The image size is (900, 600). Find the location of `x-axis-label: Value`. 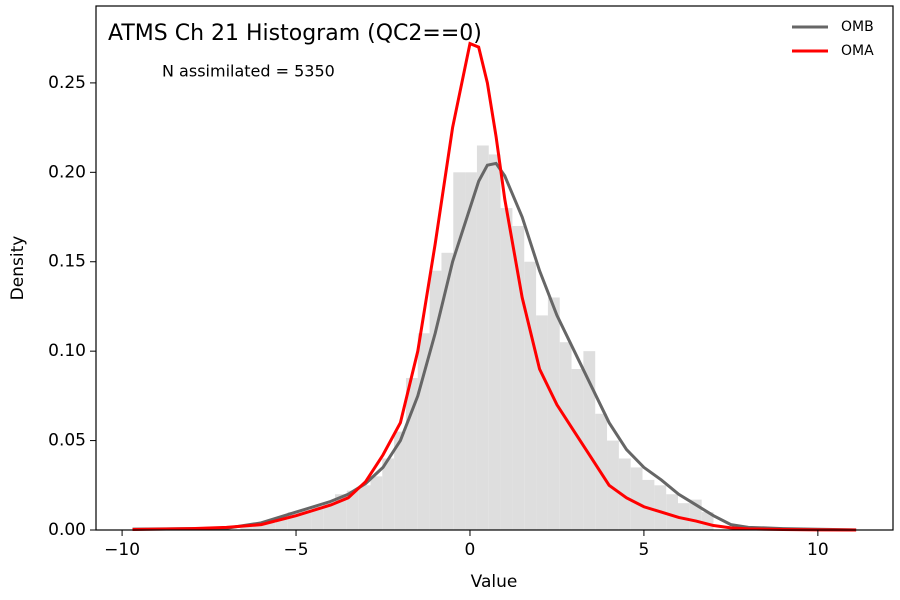

x-axis-label: Value is located at coordinates (494, 582).